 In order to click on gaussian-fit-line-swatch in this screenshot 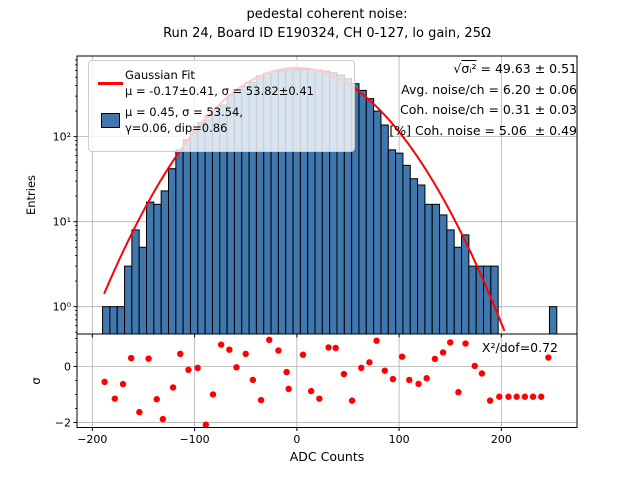, I will do `click(110, 83)`.